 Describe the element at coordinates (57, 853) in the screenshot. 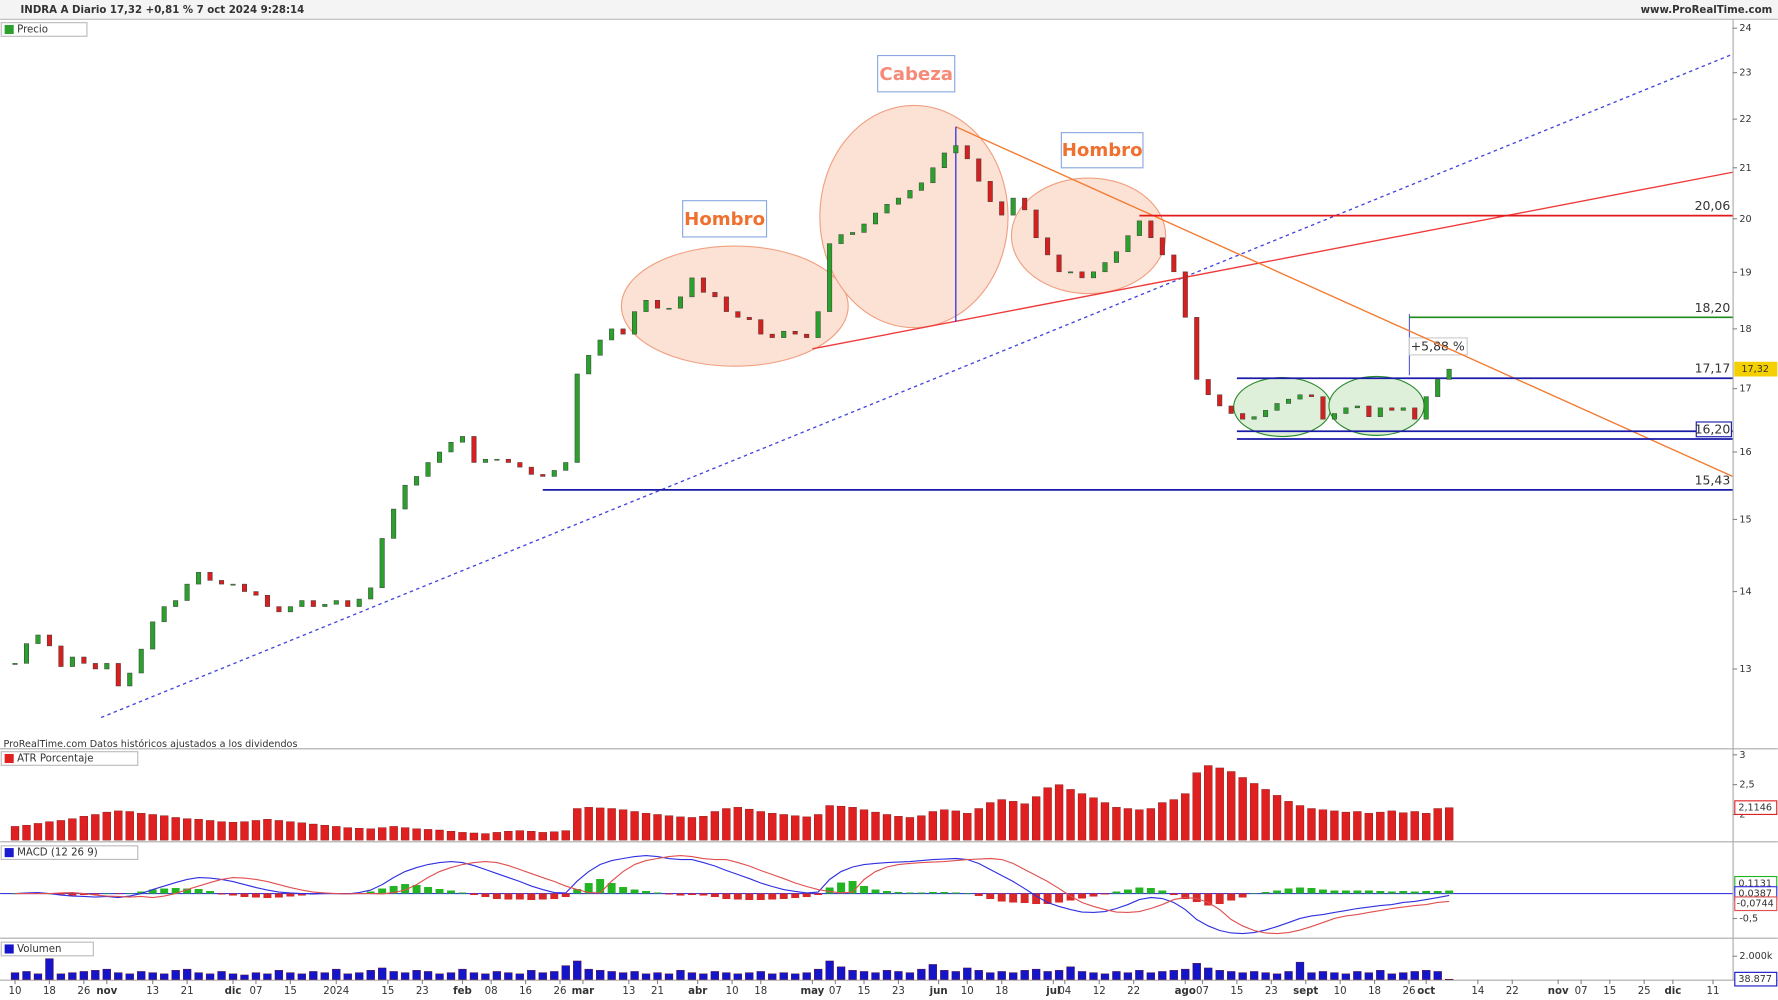

I see `panel-title: MACD (12 26 9)` at that location.